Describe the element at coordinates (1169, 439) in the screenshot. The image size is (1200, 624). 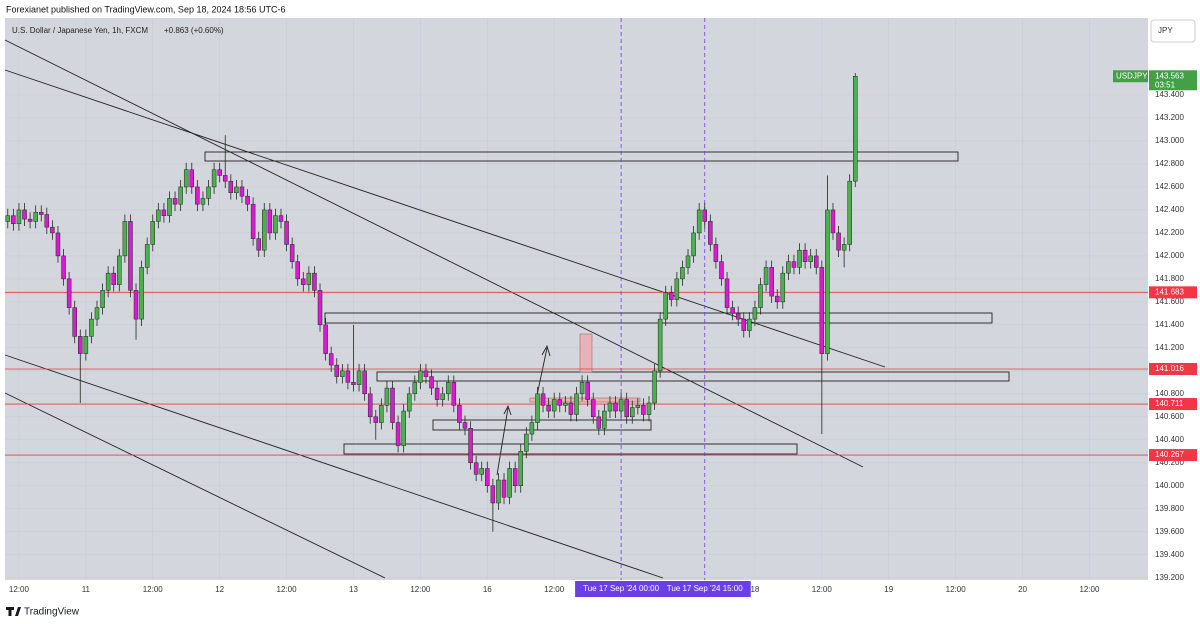
I see `y-tick-label: 140.400` at that location.